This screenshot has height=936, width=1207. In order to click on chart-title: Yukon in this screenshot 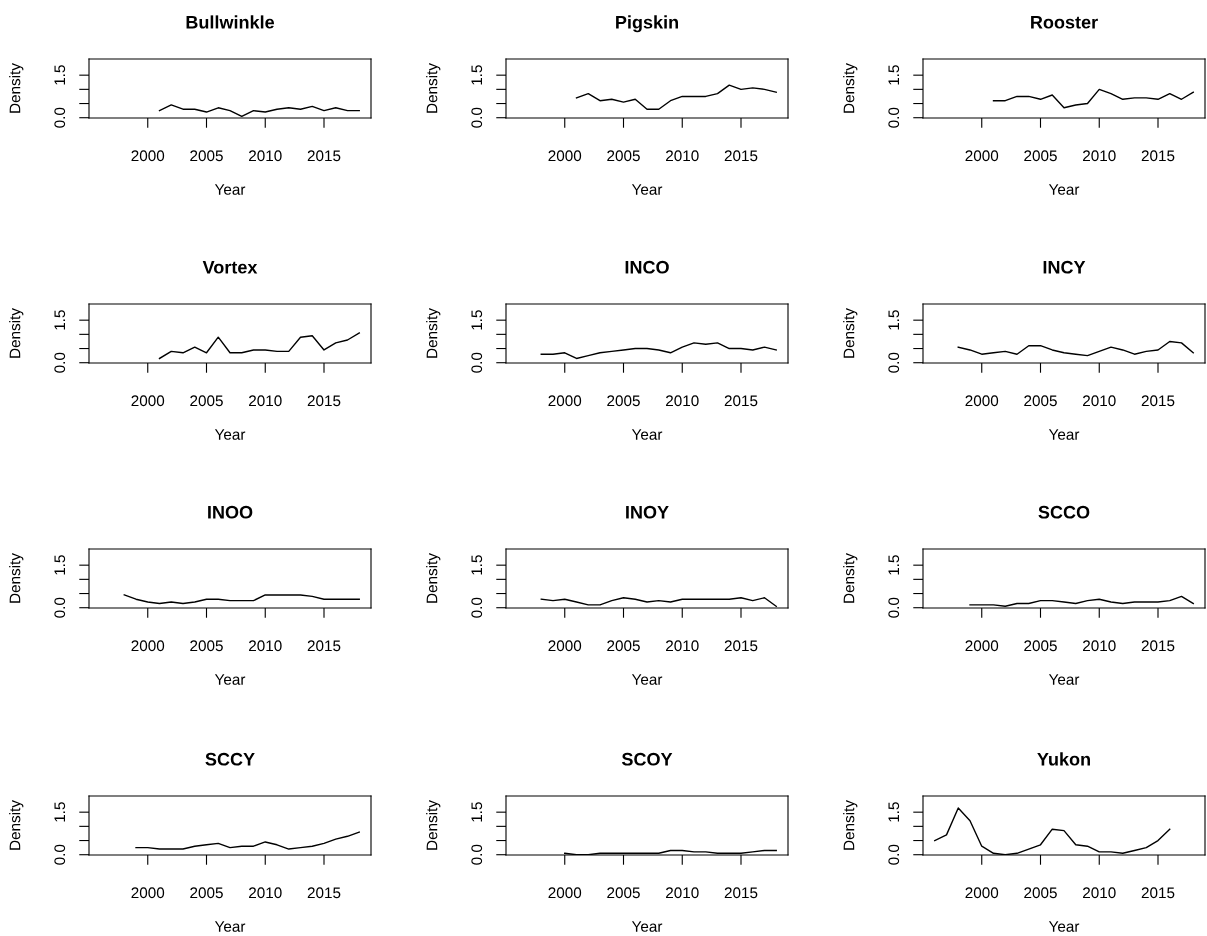, I will do `click(1063, 759)`.